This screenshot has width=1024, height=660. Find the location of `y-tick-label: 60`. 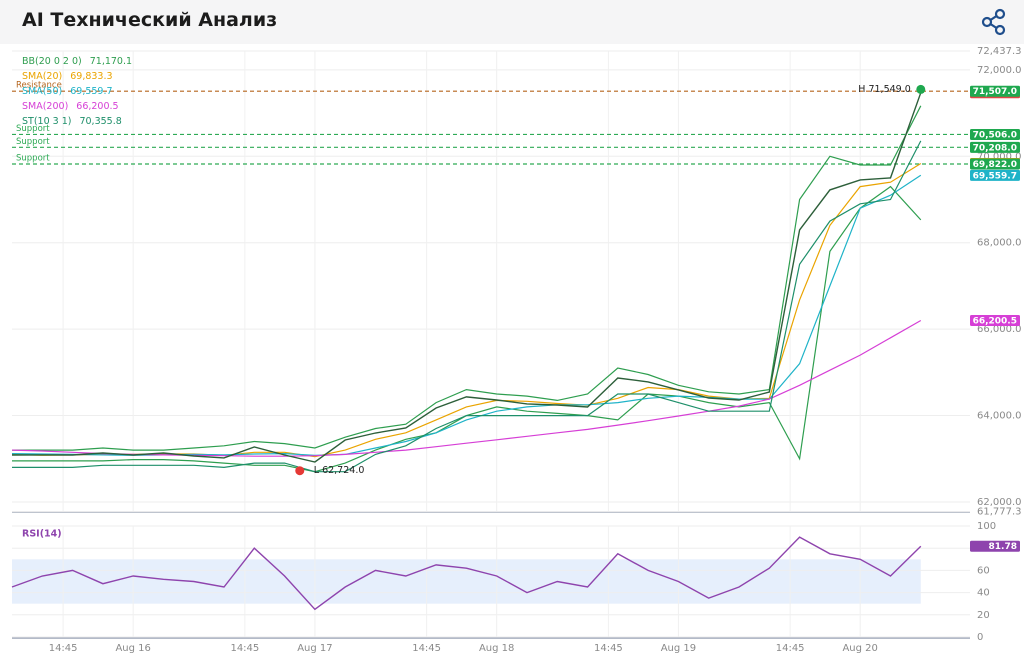

y-tick-label: 60 is located at coordinates (983, 570).